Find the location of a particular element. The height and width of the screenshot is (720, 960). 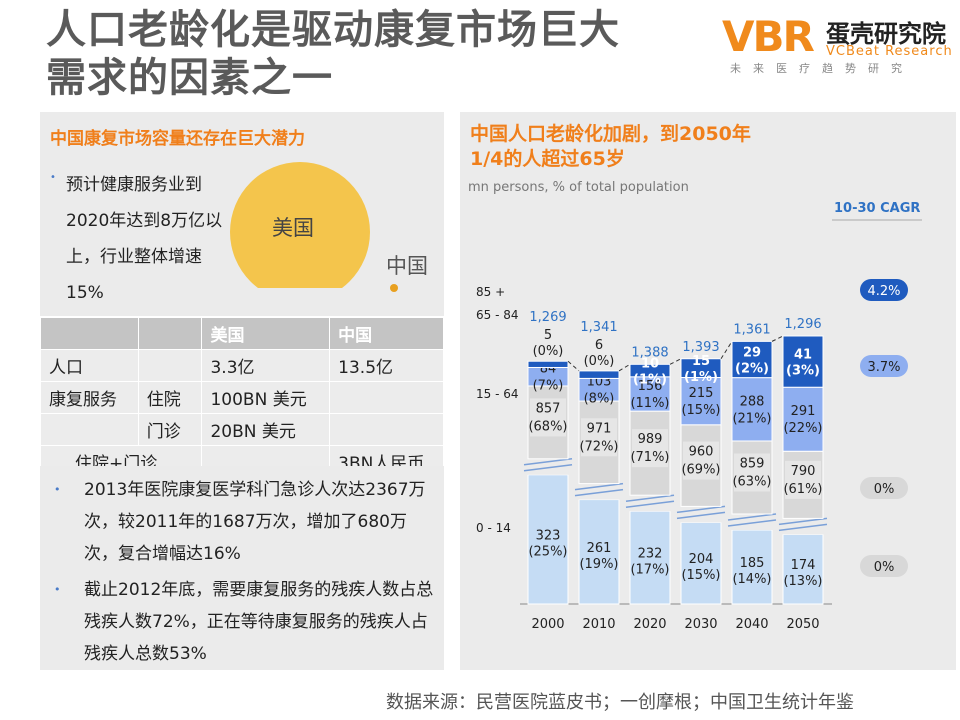

bar-pct-label: (61%) is located at coordinates (802, 489).